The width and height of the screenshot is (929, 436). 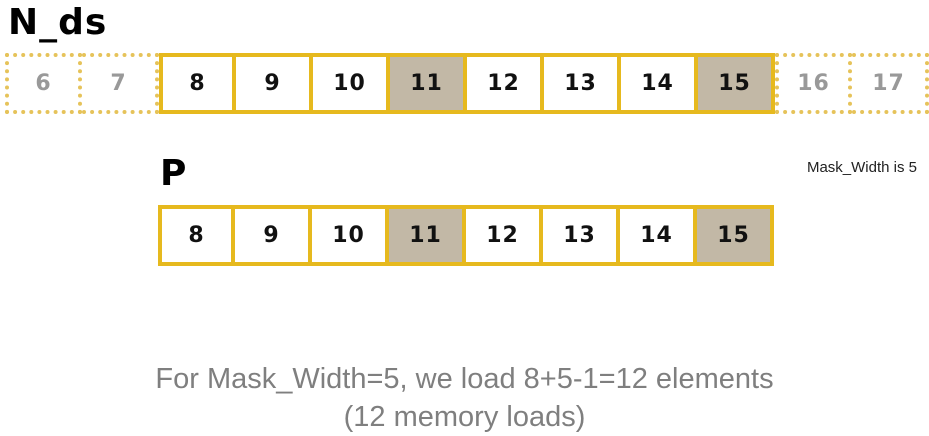 What do you see at coordinates (659, 83) in the screenshot?
I see `nds-cell-14: 14` at bounding box center [659, 83].